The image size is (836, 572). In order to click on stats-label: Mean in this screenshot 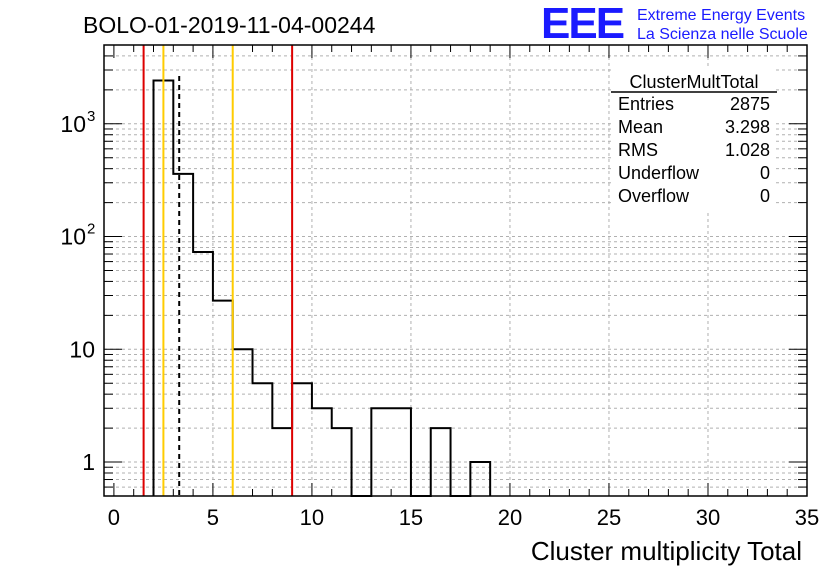, I will do `click(640, 127)`.